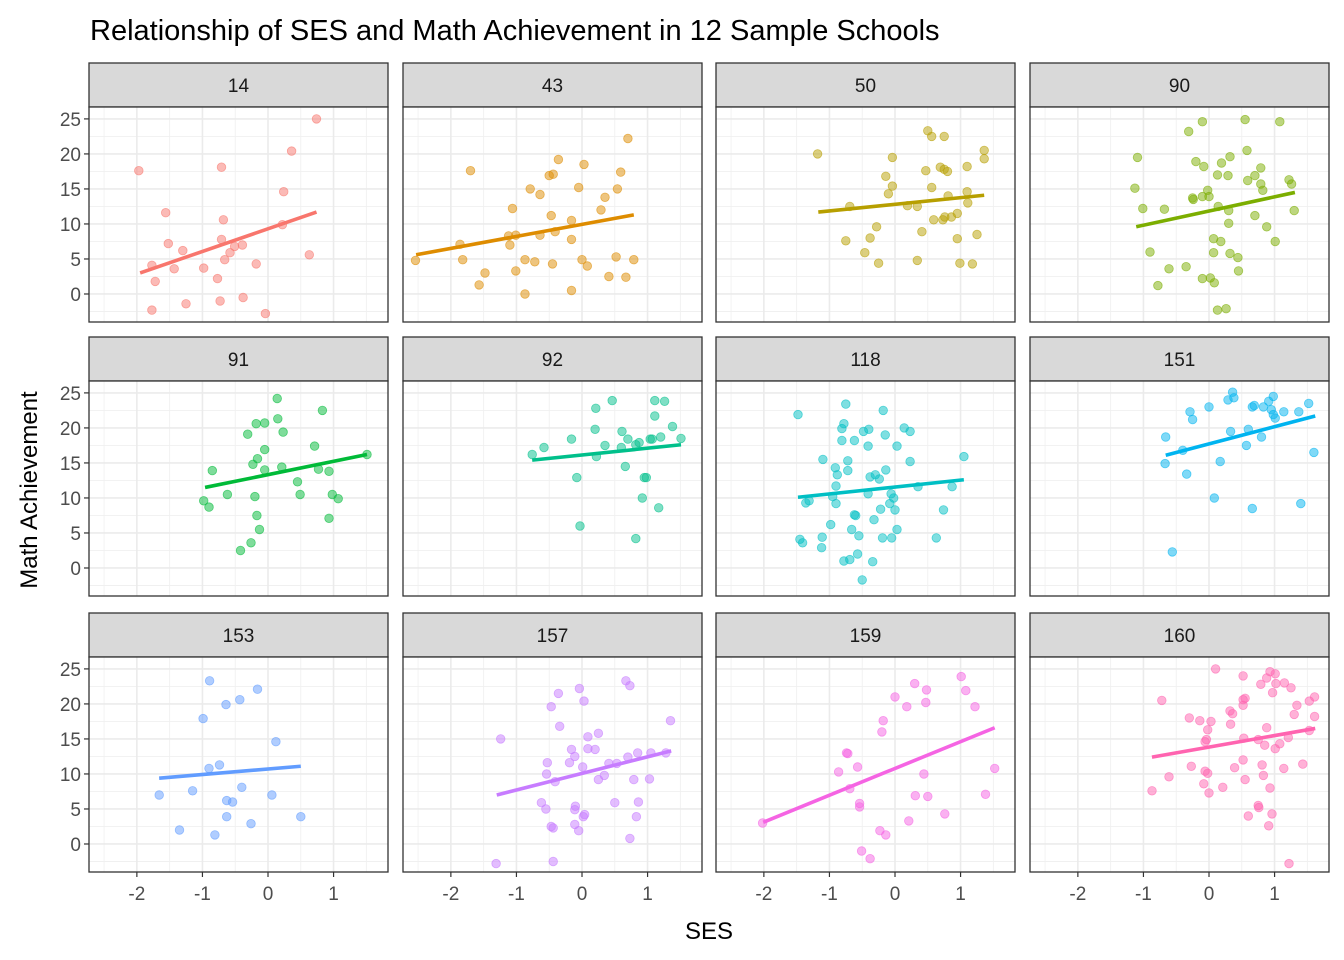  Describe the element at coordinates (238, 488) in the screenshot. I see `plot-background` at that location.